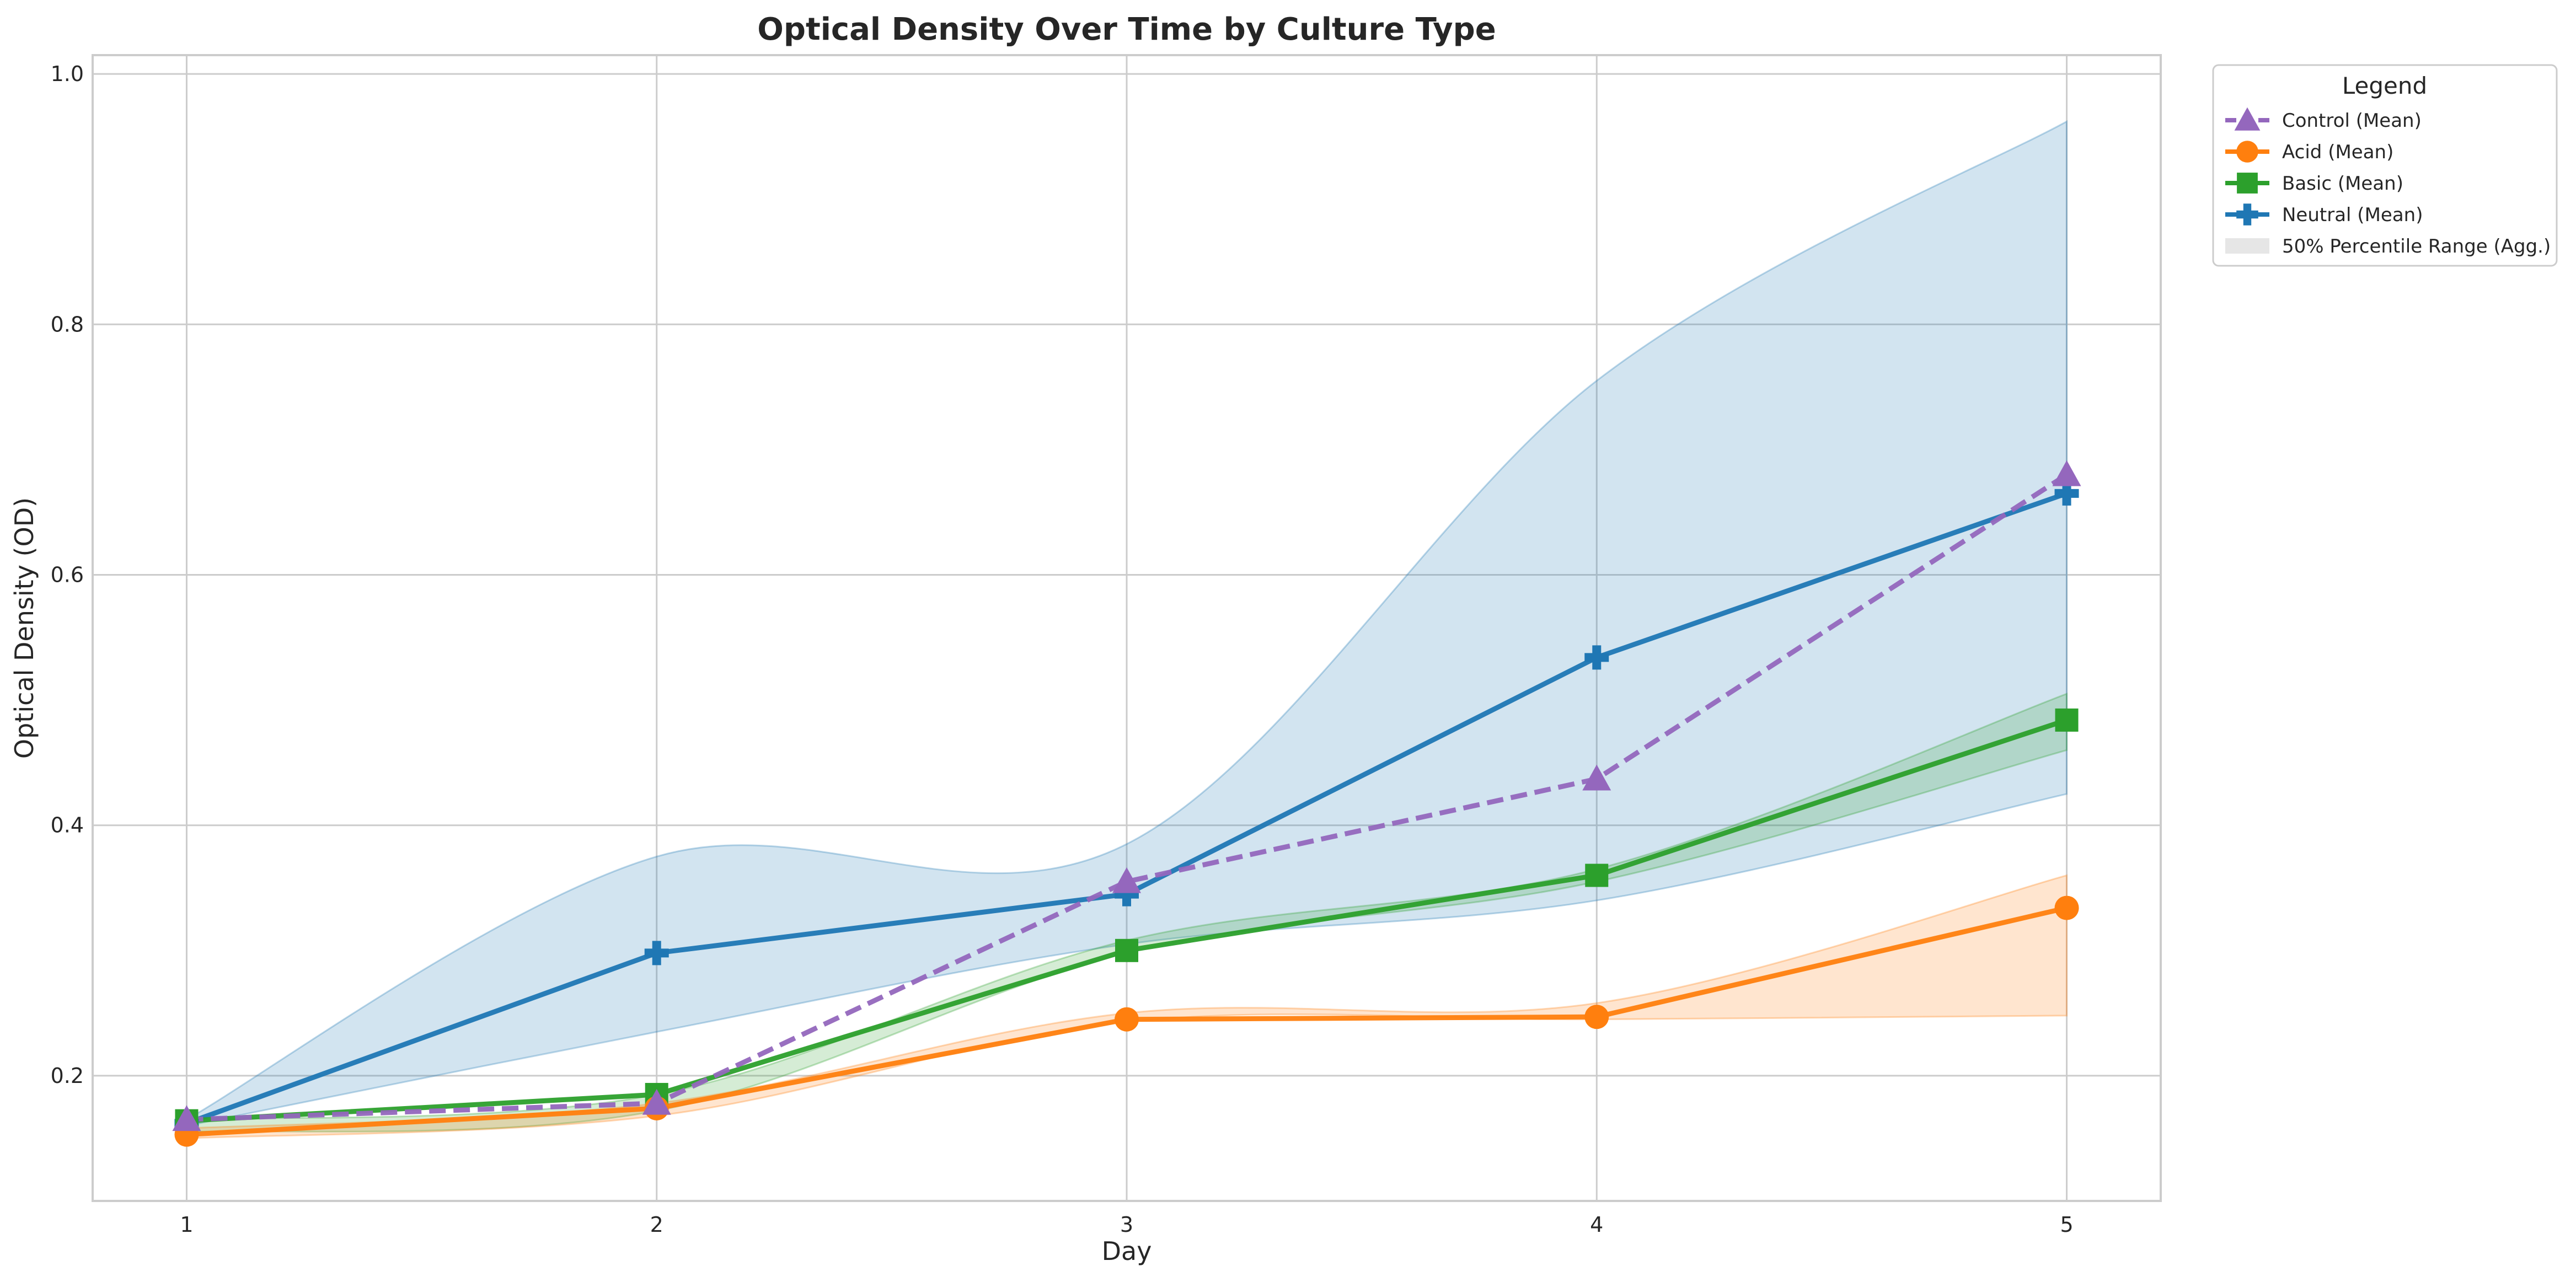 The height and width of the screenshot is (1282, 2576). Describe the element at coordinates (2352, 215) in the screenshot. I see `legend-label-neutral: Neutral (Mean)` at that location.